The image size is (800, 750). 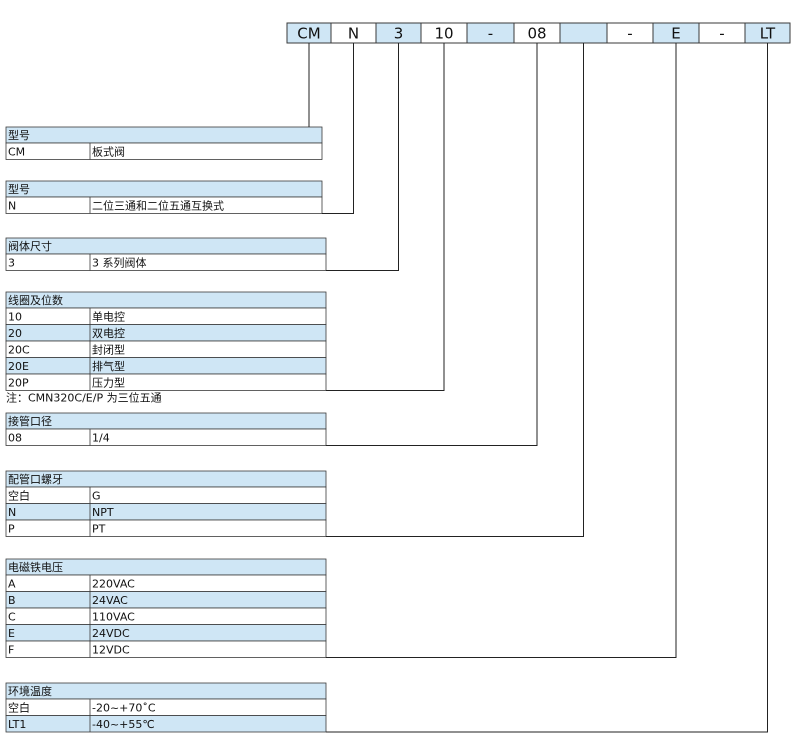 What do you see at coordinates (99, 528) in the screenshot?
I see `option-desc: PT` at bounding box center [99, 528].